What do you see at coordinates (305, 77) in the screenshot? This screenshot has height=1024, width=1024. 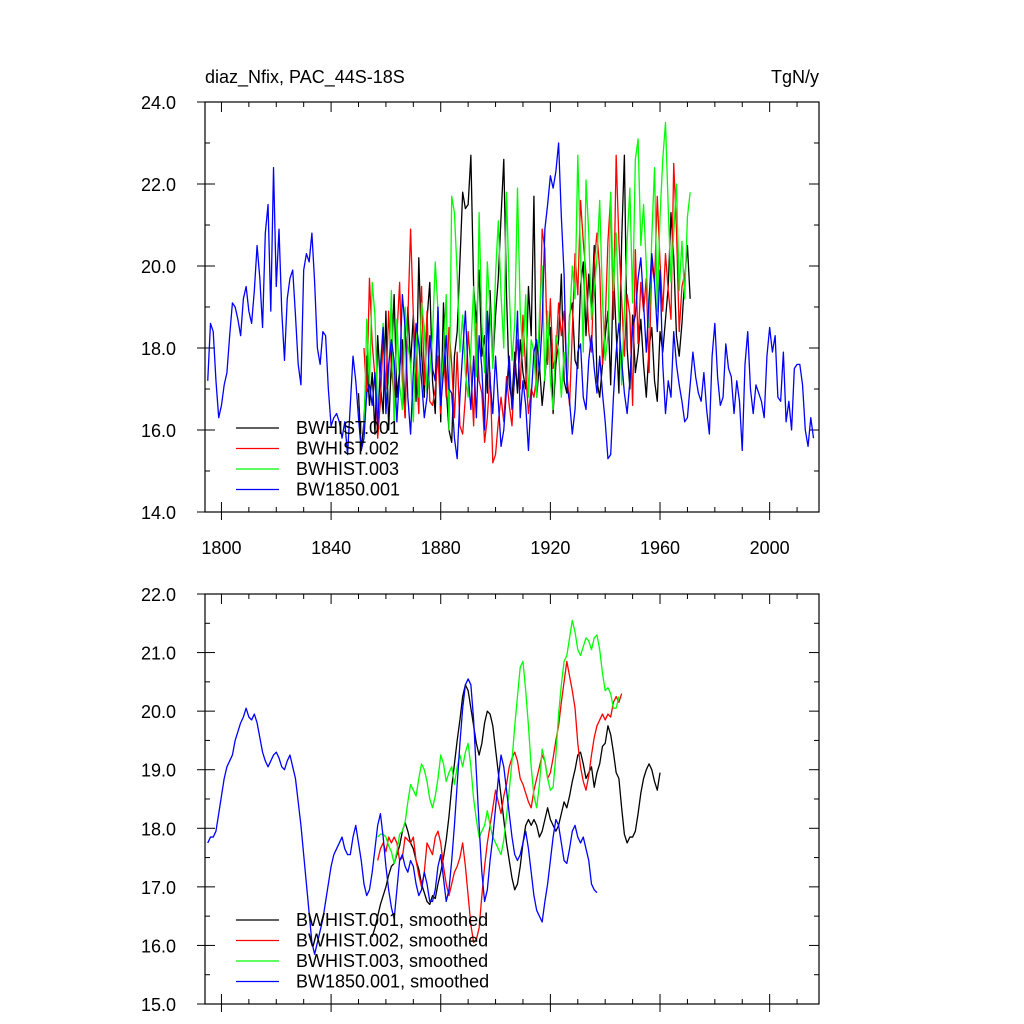 I see `top-title-left: diaz_Nfix, PAC_44S-18S` at bounding box center [305, 77].